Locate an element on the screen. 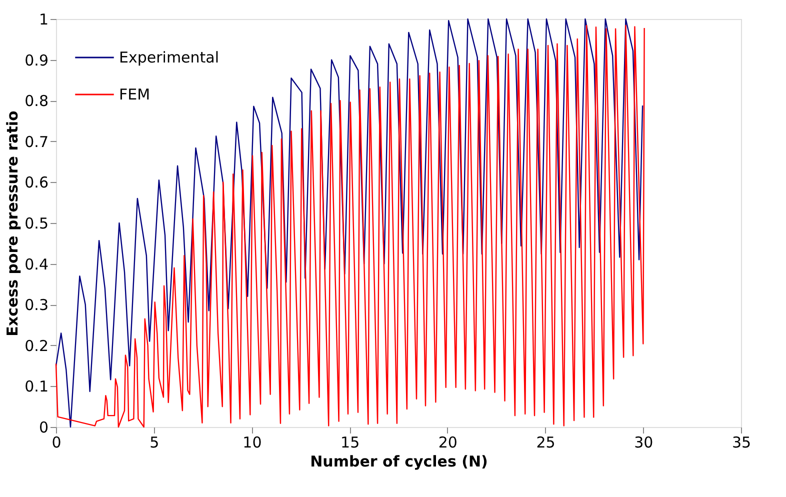  y-tick-label: 0.6 is located at coordinates (36, 183).